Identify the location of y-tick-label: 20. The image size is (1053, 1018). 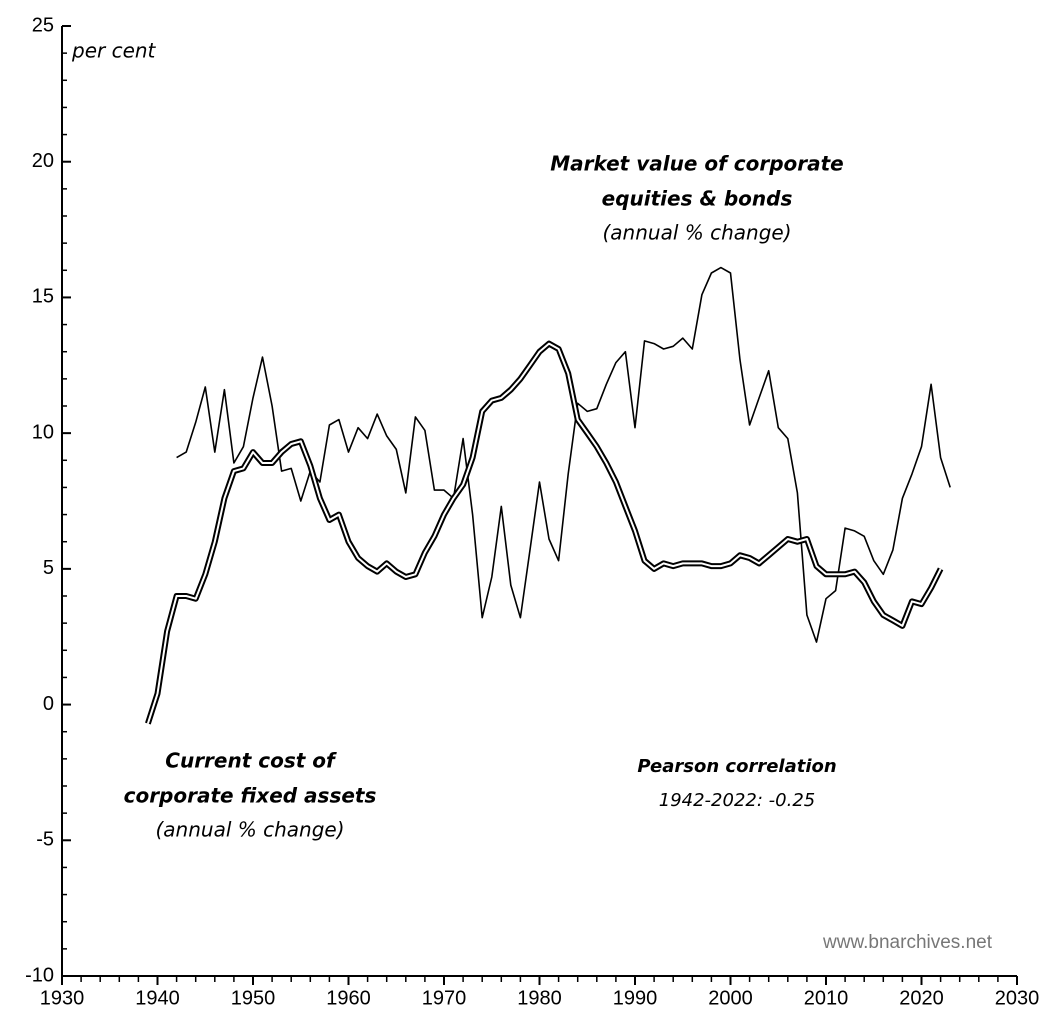
(43, 161).